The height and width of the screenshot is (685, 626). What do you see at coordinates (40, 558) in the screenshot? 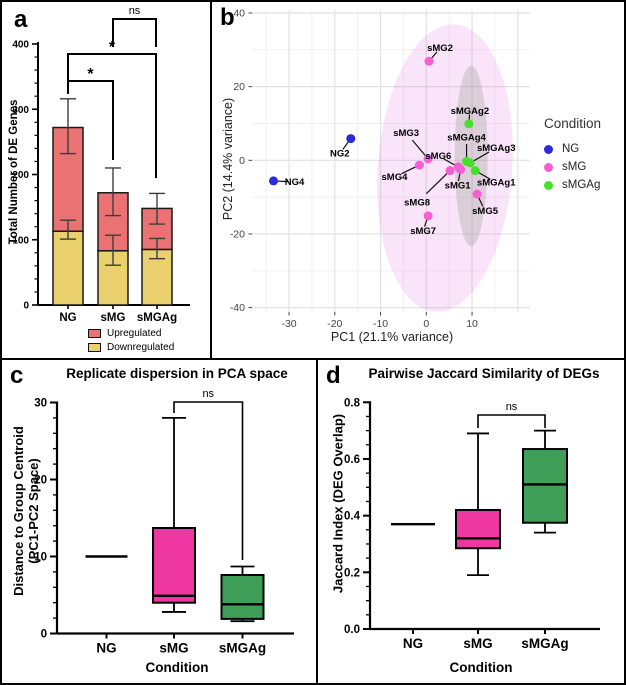
I see `svg-c-y-tick-label: 10` at bounding box center [40, 558].